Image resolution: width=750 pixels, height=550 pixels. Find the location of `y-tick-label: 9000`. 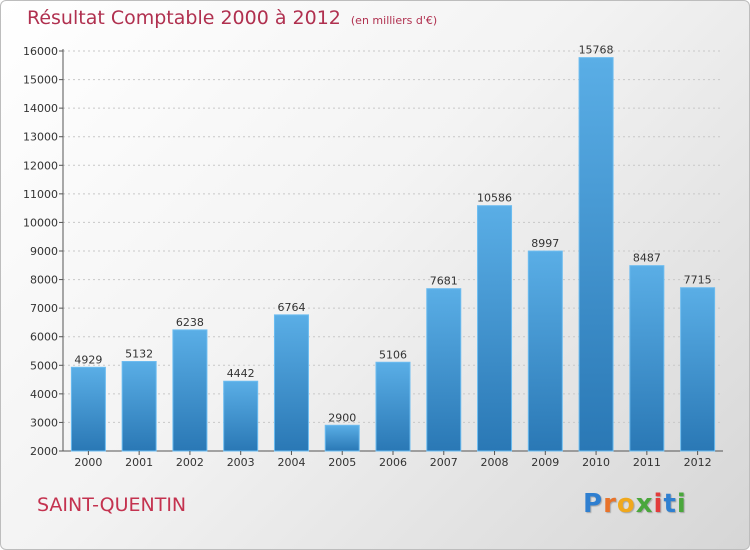

y-tick-label: 9000 is located at coordinates (44, 251).